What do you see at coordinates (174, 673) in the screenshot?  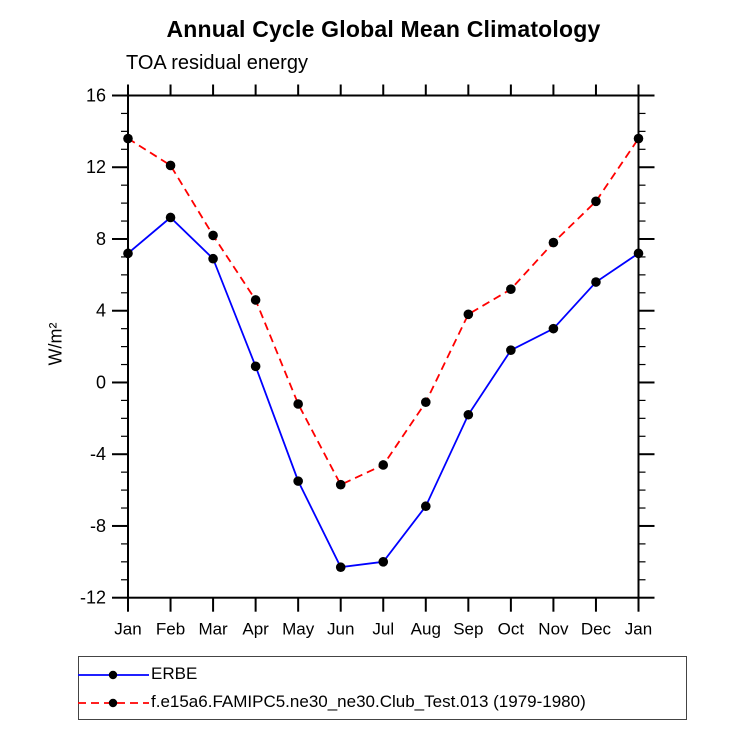 I see `legend-label-erbe: ERBE` at bounding box center [174, 673].